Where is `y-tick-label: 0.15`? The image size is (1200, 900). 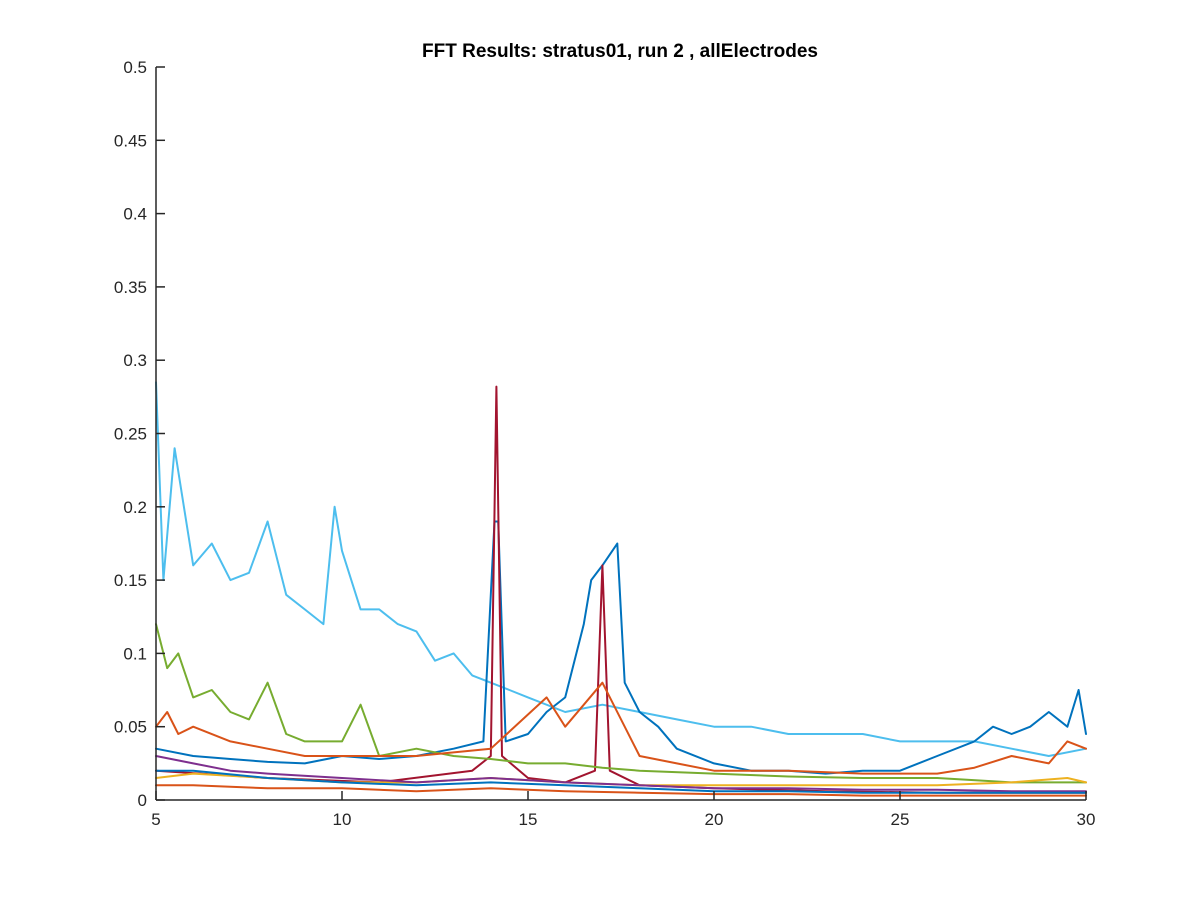 y-tick-label: 0.15 is located at coordinates (130, 580).